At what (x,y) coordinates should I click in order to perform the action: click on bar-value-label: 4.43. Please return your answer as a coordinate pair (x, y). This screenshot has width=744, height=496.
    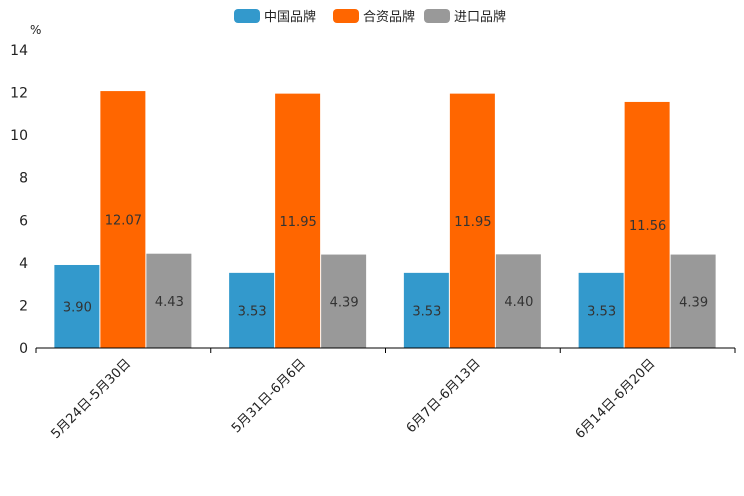
    Looking at the image, I should click on (169, 302).